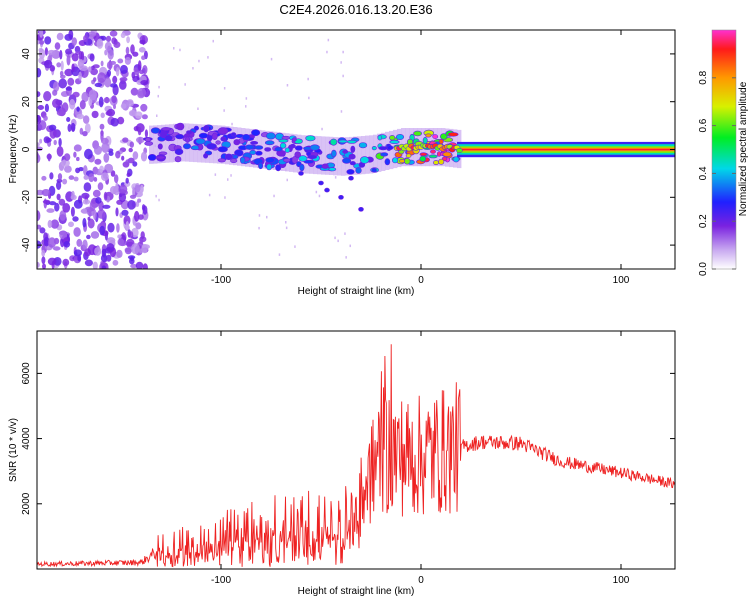  I want to click on spectrogram-ylabel: Frequency (Hz), so click(13, 149).